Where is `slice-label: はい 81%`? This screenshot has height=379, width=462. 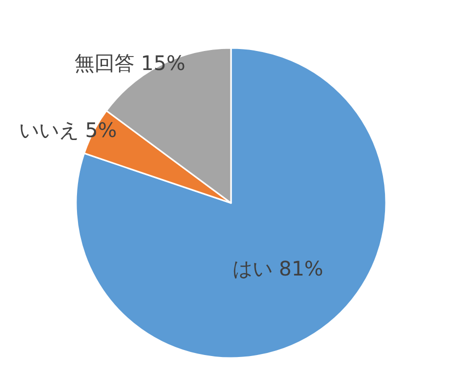 slice-label: はい 81% is located at coordinates (278, 268).